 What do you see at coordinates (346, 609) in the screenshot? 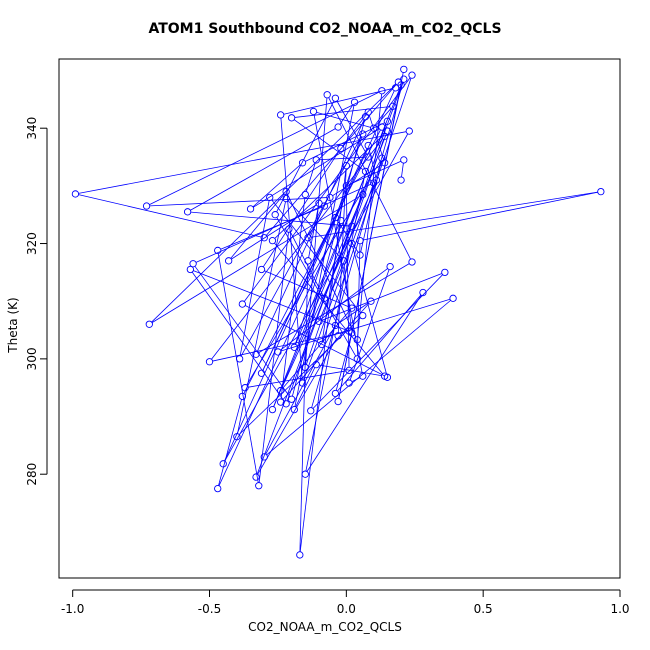
I see `x-tick-label: 0.0` at bounding box center [346, 609].